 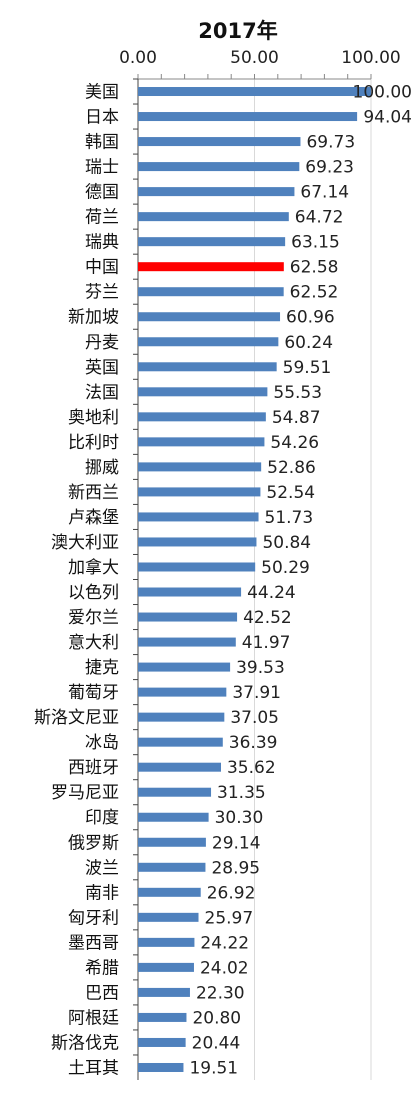 What do you see at coordinates (387, 118) in the screenshot?
I see `data-label: 94.04` at bounding box center [387, 118].